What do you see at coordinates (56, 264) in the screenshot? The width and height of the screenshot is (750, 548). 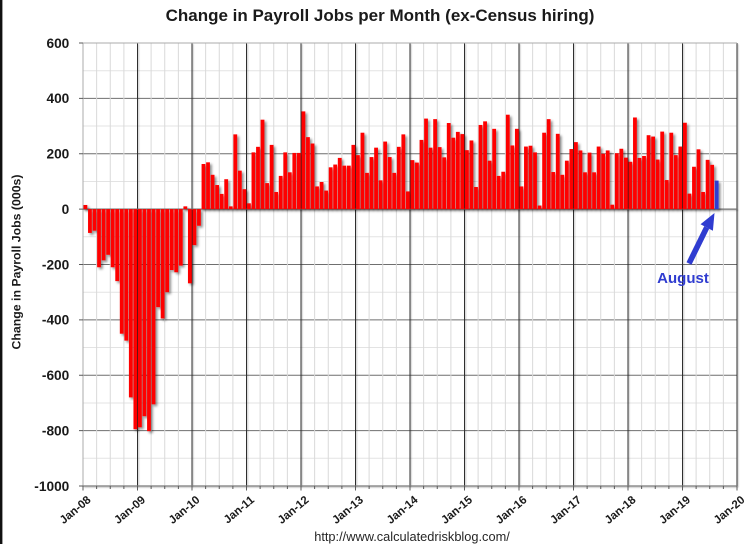 I see `svg-text: -200` at bounding box center [56, 264].